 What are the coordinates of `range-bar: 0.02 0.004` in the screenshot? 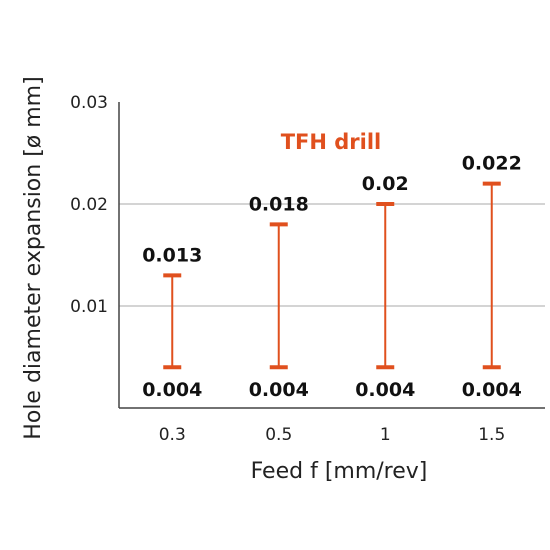 It's located at (385, 287).